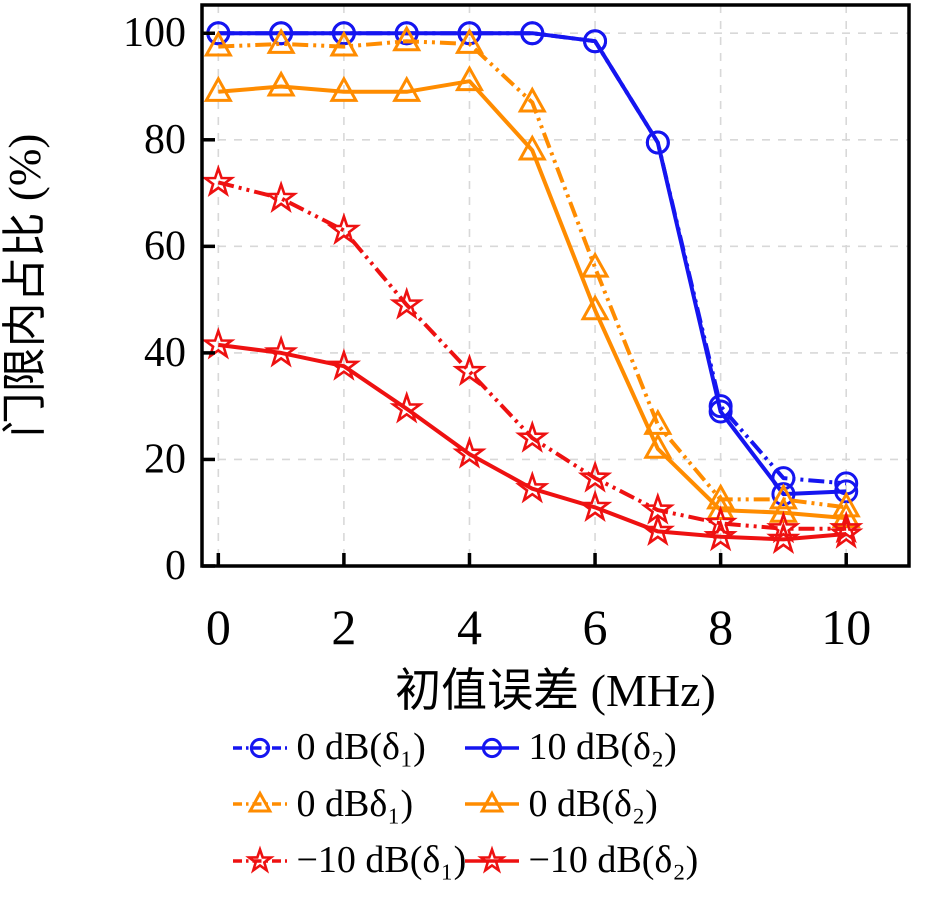 This screenshot has height=906, width=945. What do you see at coordinates (154, 33) in the screenshot?
I see `y-tick-label: 100` at bounding box center [154, 33].